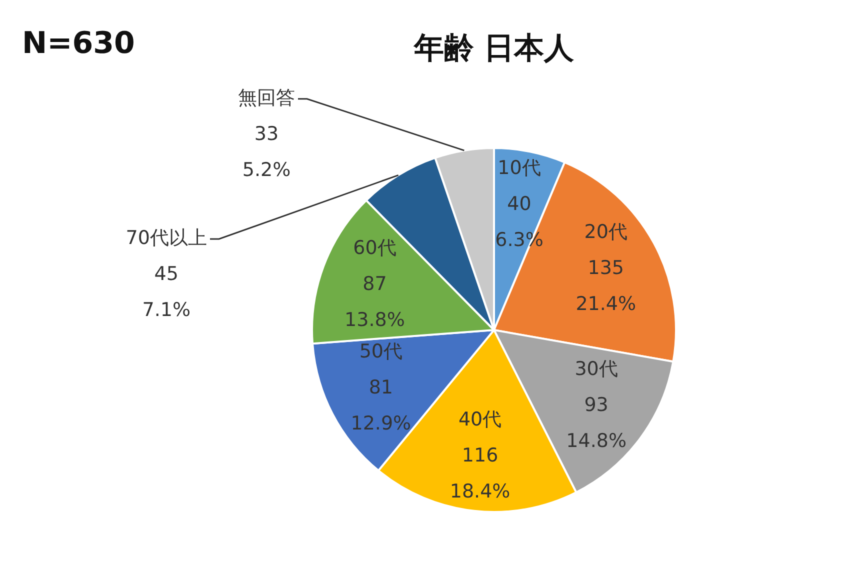  What do you see at coordinates (166, 291) in the screenshot?
I see `data-label: 45 7.1%` at bounding box center [166, 291].